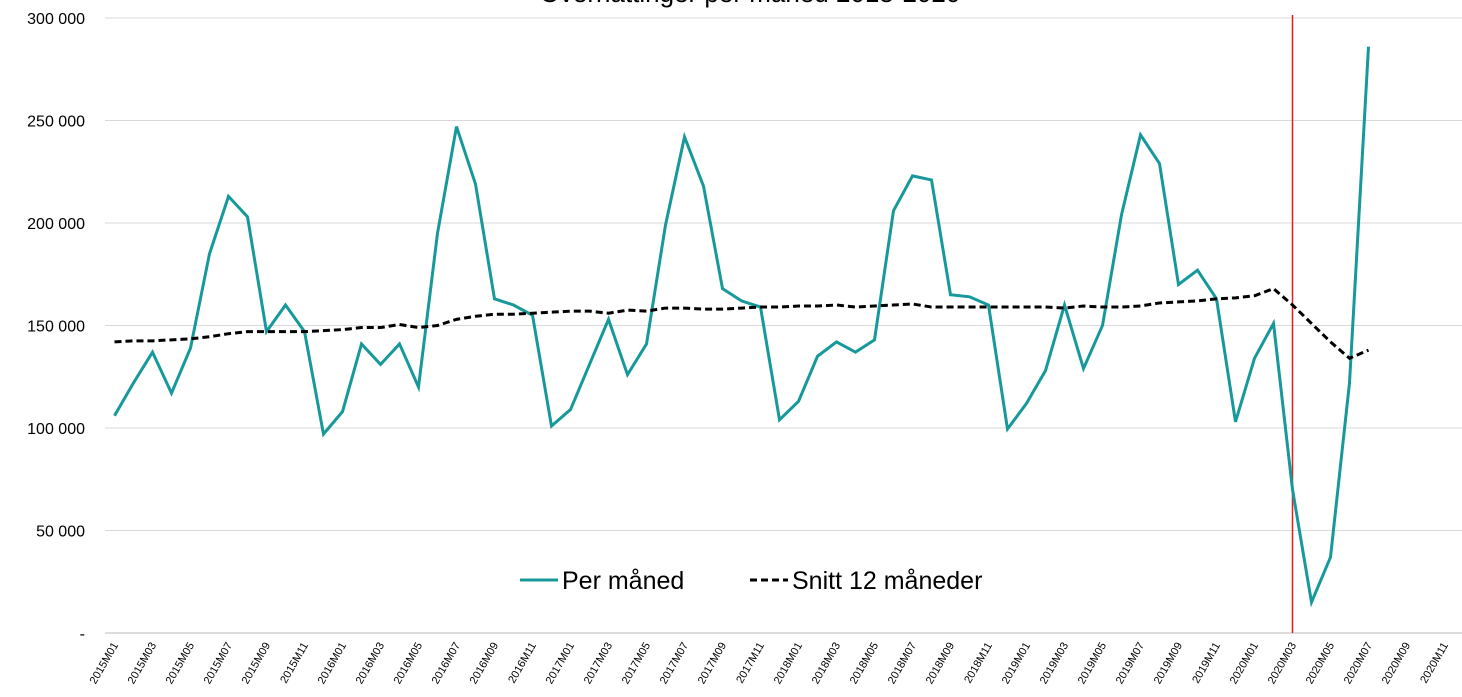 The image size is (1462, 697). Describe the element at coordinates (1282, 664) in the screenshot. I see `x-tick-label: 2020M03` at that location.